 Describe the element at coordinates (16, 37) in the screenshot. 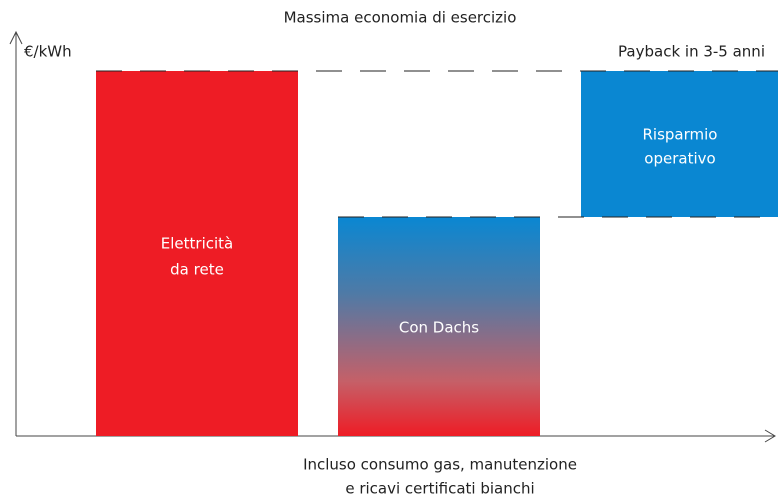

I see `y-arrow` at that location.